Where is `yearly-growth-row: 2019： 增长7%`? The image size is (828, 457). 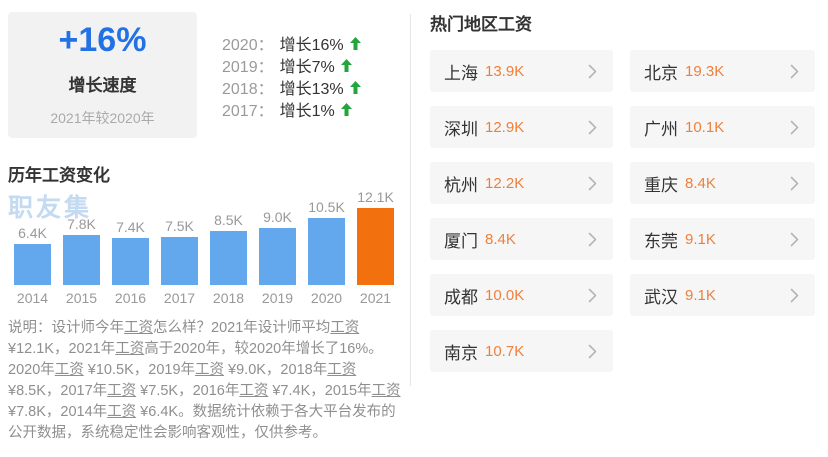 yearly-growth-row: 2019： 增长7% is located at coordinates (291, 65).